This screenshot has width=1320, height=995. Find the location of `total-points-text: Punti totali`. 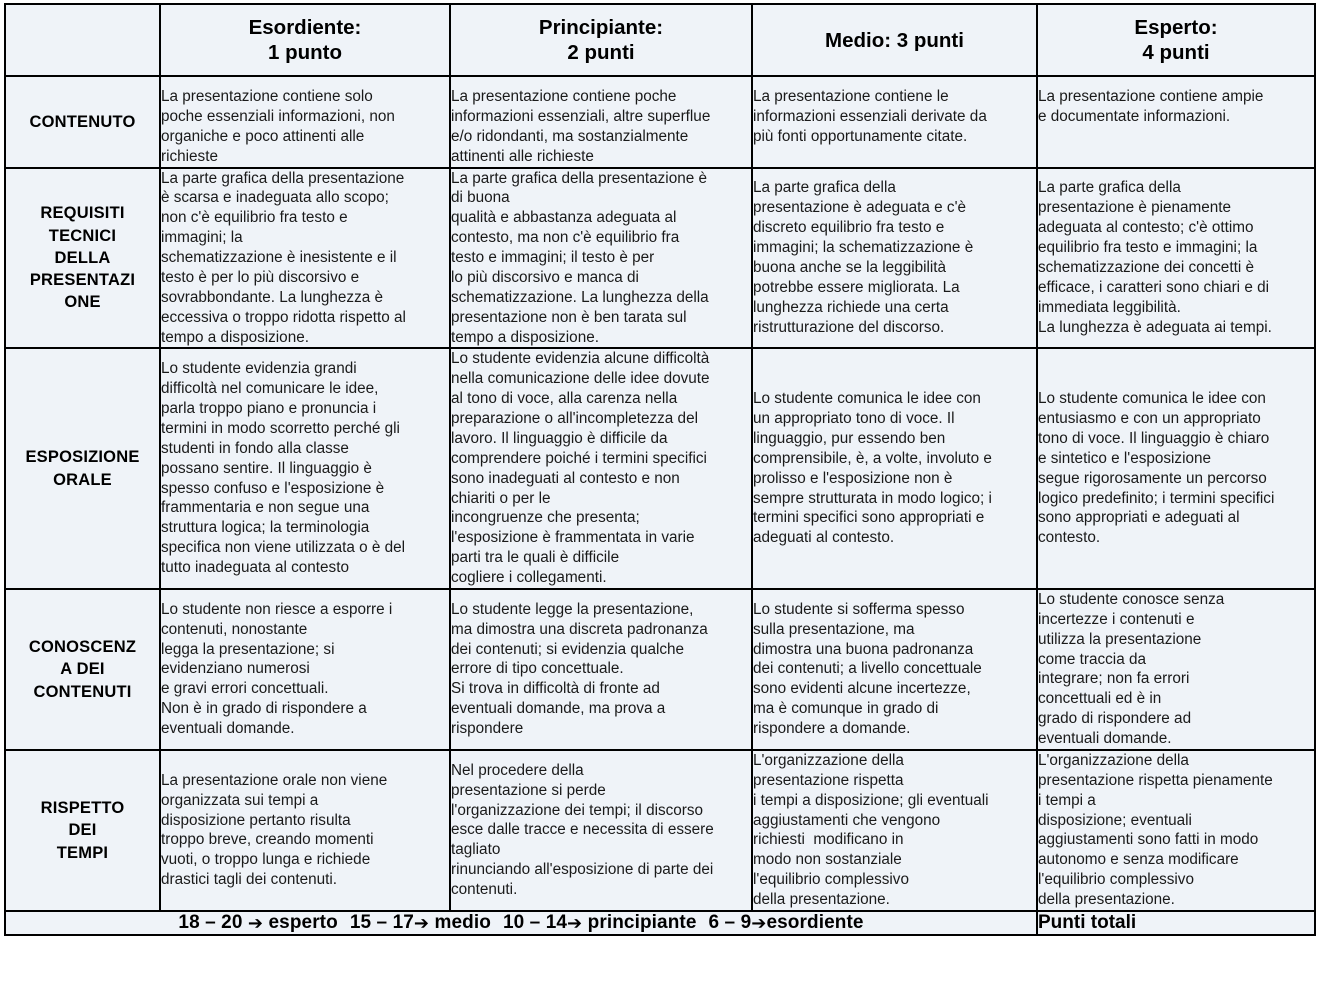

total-points-text: Punti totali is located at coordinates (1087, 922).